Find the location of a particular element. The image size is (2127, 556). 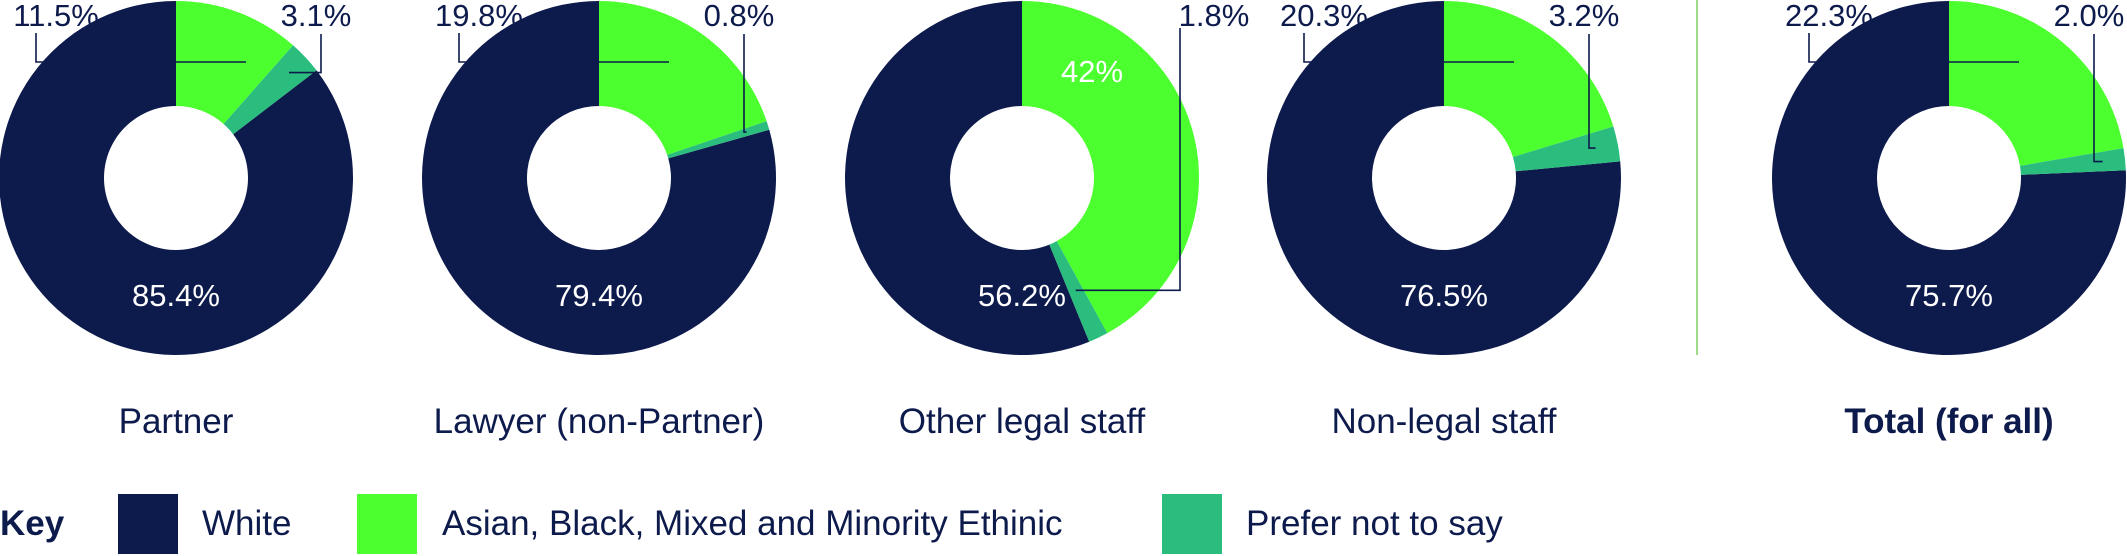

label-minority-lawyer: 19.8% is located at coordinates (479, 16).